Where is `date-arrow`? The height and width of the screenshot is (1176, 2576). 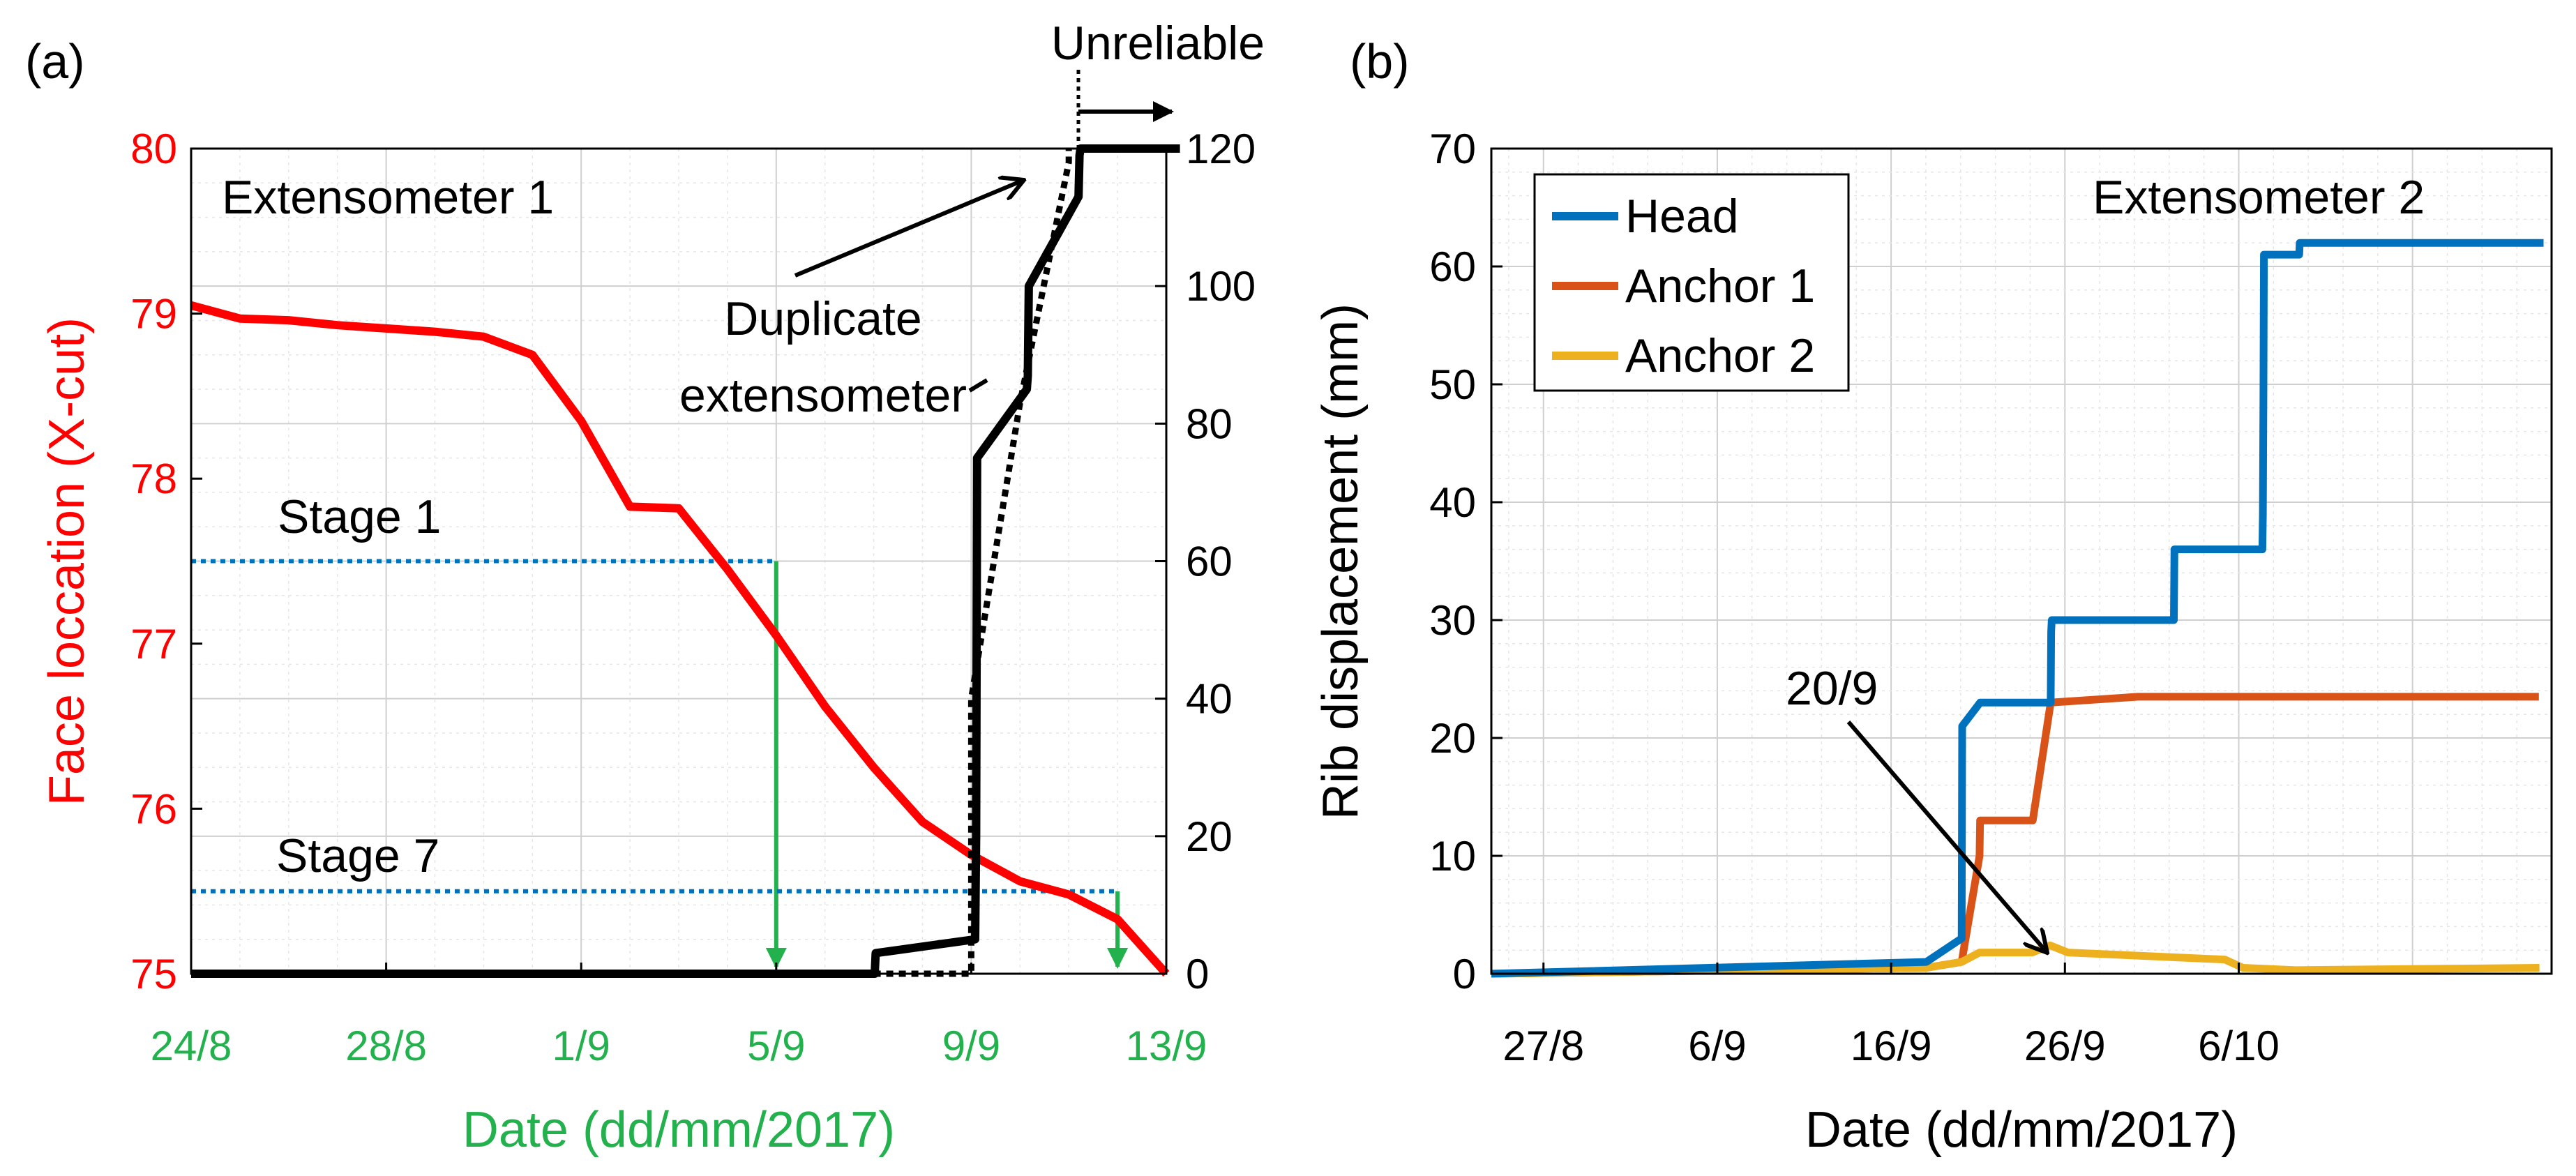 date-arrow is located at coordinates (1946, 837).